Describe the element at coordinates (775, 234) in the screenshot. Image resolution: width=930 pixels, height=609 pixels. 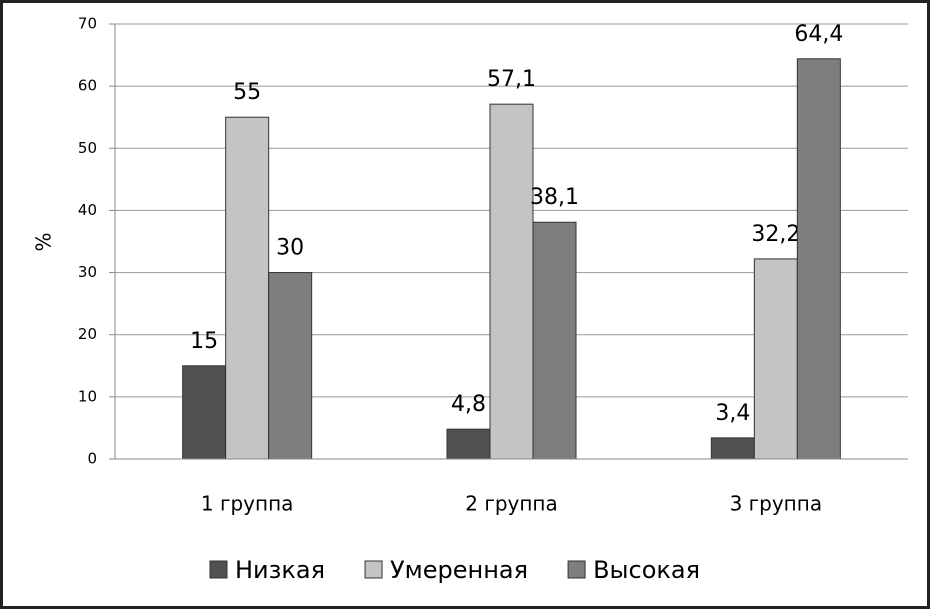
I see `value-label: 32,2` at that location.